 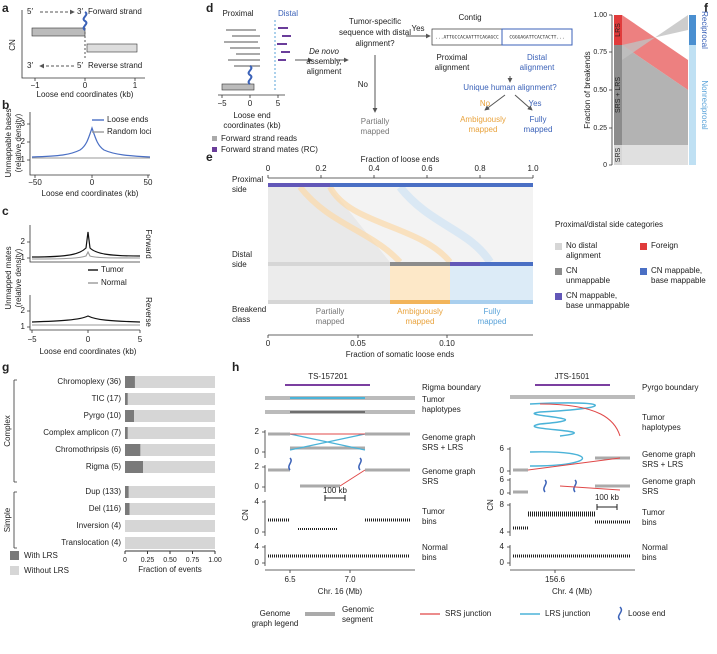 I want to click on label: base mappable, so click(x=678, y=280).